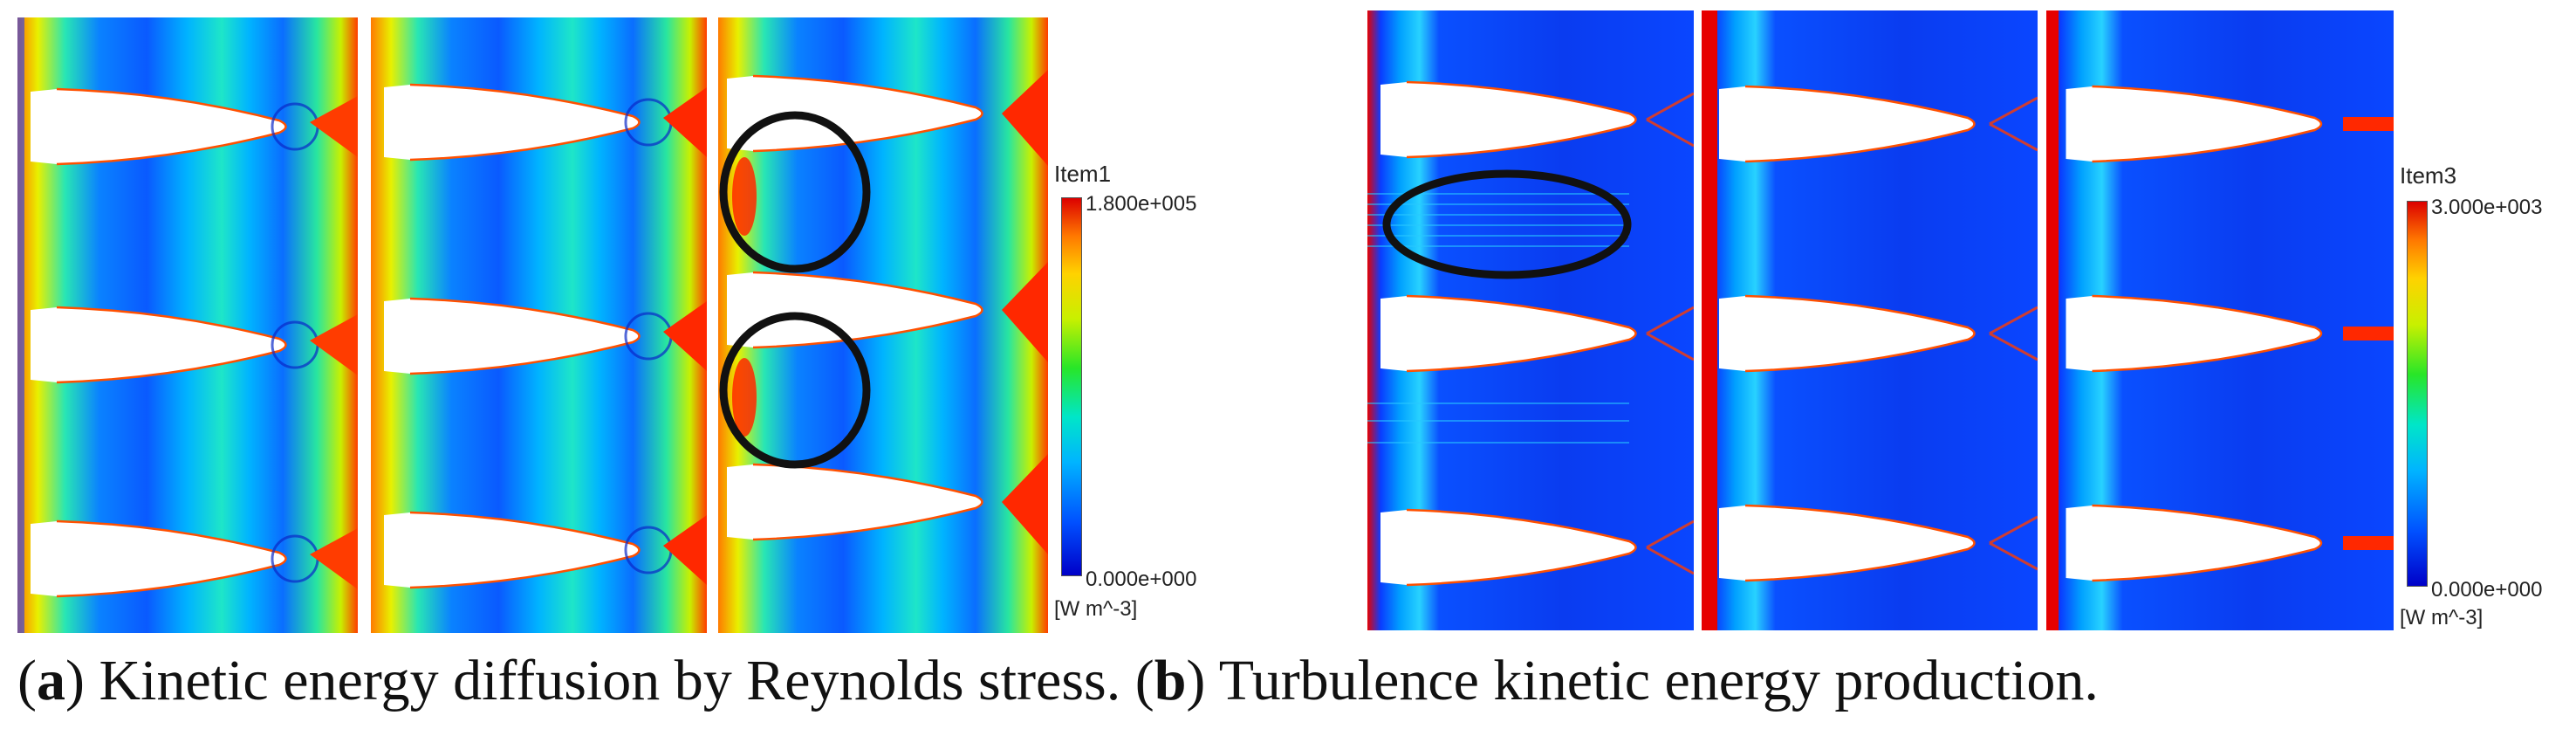 The image size is (2576, 736). What do you see at coordinates (1170, 680) in the screenshot?
I see `caption-b-letter: b` at bounding box center [1170, 680].